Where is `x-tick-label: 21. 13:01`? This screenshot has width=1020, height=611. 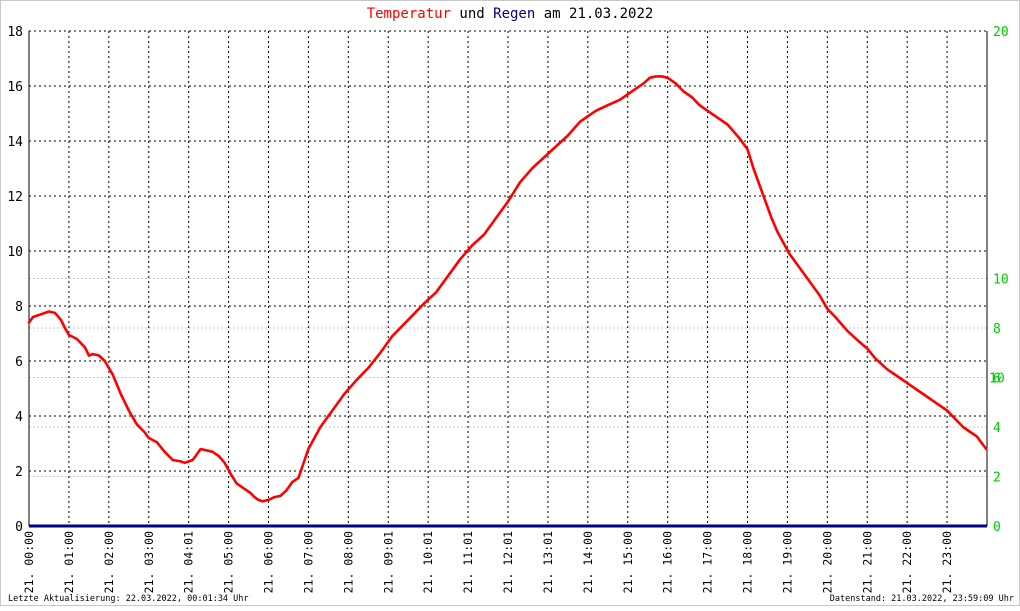
x-tick-label: 21. 13:01 is located at coordinates (548, 562).